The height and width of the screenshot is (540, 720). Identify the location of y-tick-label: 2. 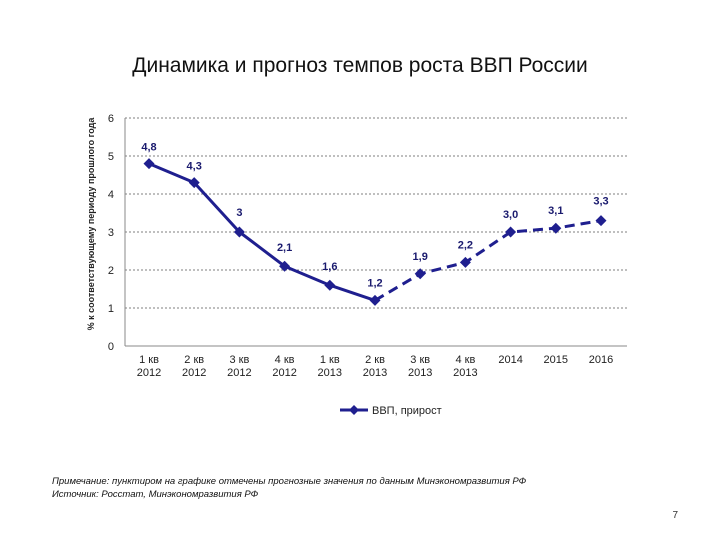
(111, 271).